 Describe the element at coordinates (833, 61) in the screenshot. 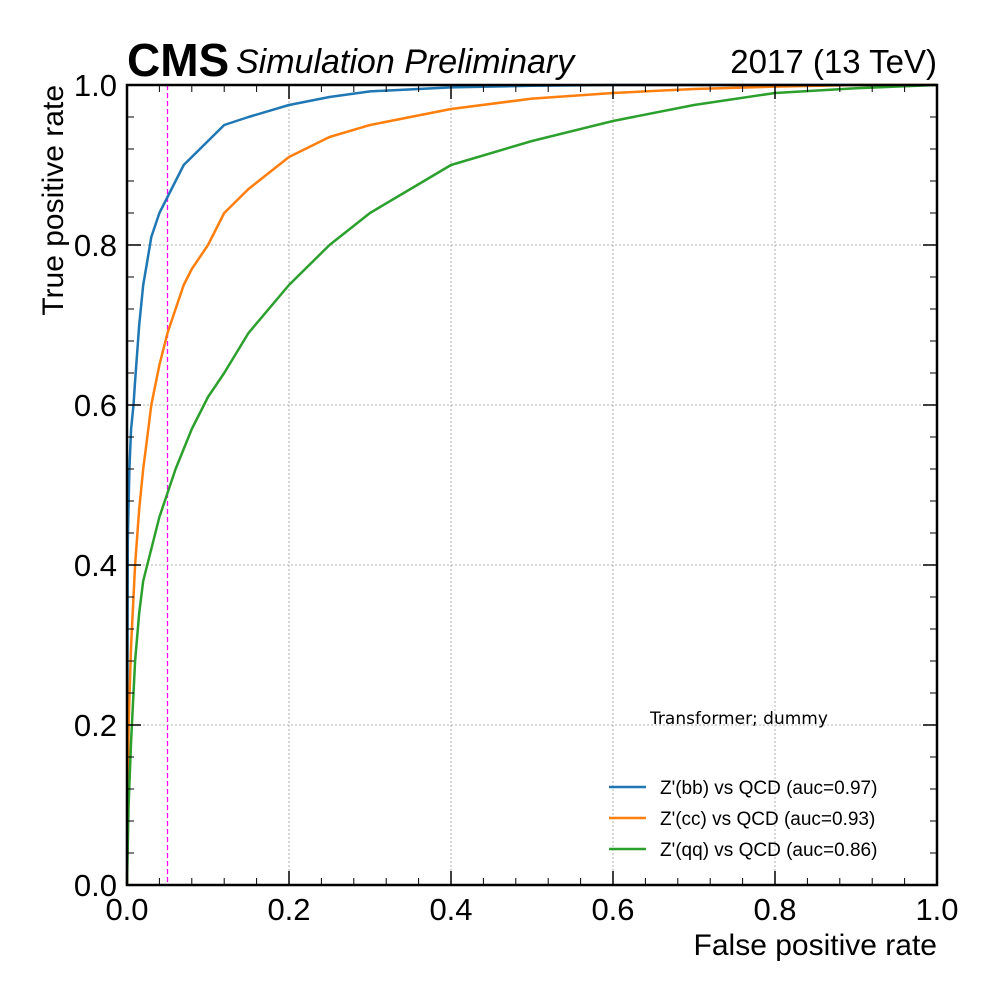

I see `lumi-label: 2017 (13 TeV)` at that location.